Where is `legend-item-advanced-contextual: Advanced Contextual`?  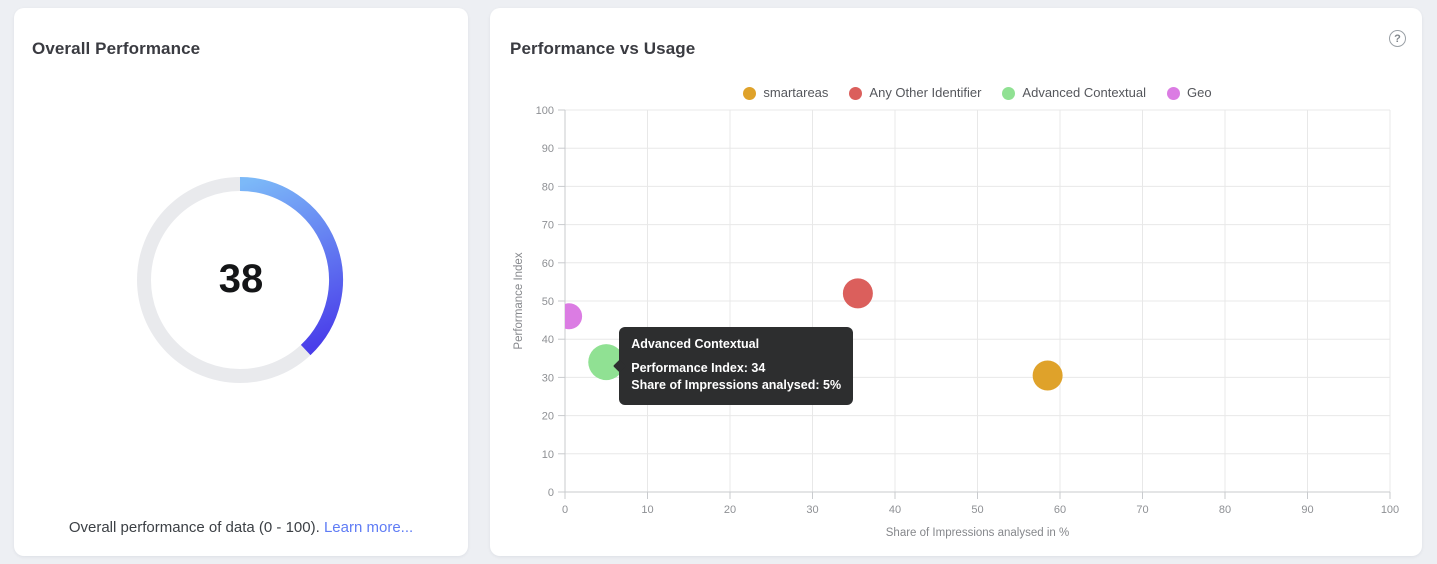 legend-item-advanced-contextual: Advanced Contextual is located at coordinates (1074, 93).